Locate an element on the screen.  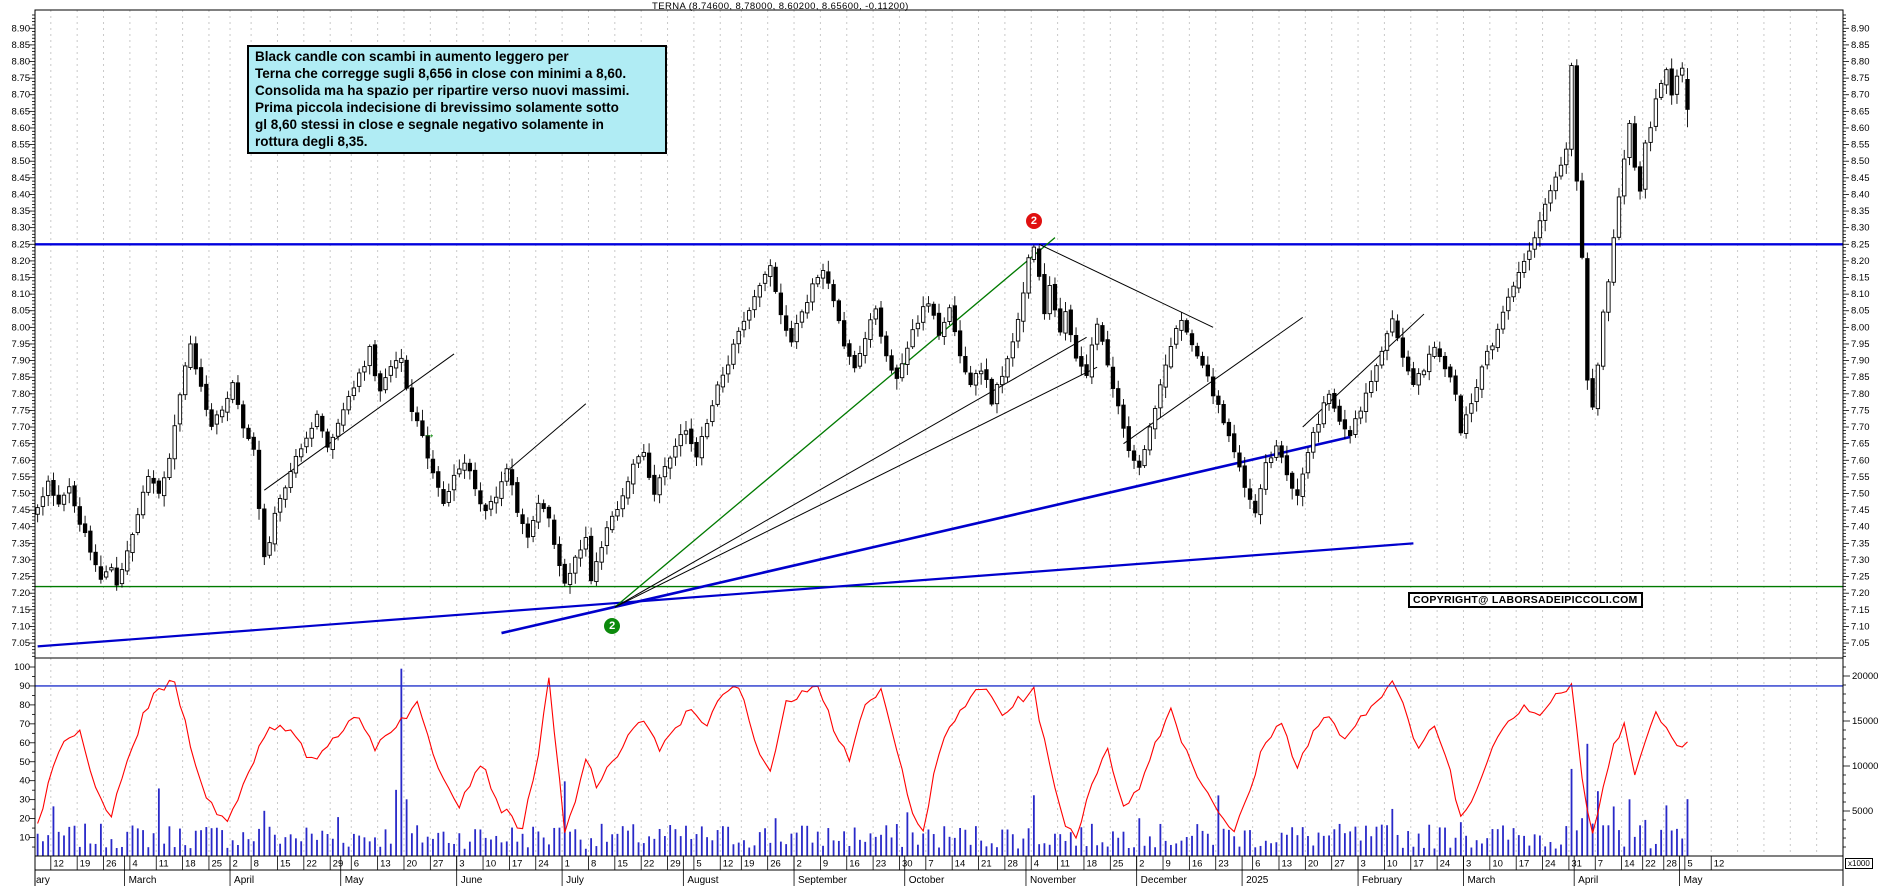
svg-text: 13 is located at coordinates (385, 864).